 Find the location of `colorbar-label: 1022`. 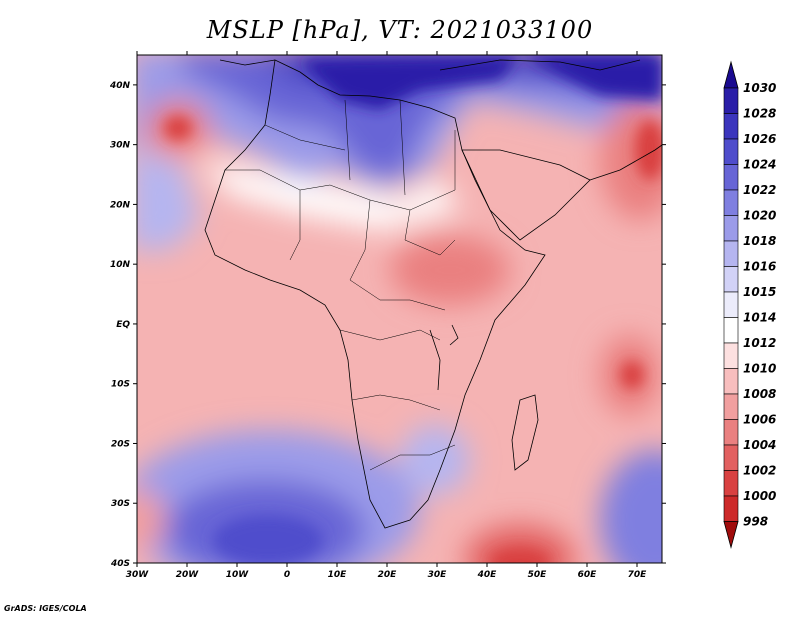

colorbar-label: 1022 is located at coordinates (759, 190).